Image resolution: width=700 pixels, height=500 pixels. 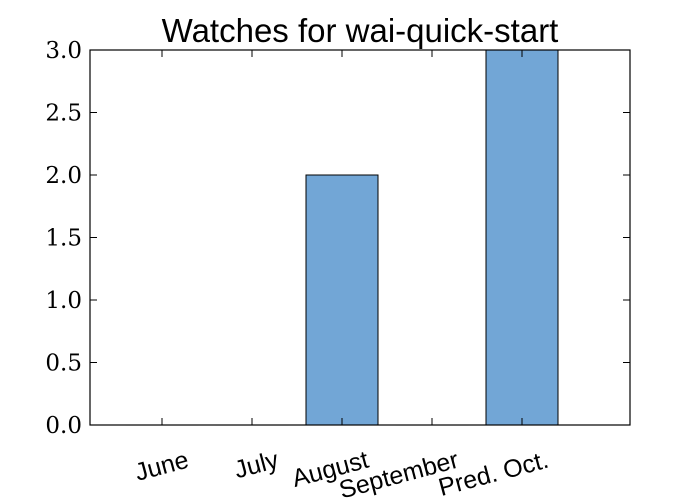 I want to click on y-tick-label: 2.0, so click(x=63, y=176).